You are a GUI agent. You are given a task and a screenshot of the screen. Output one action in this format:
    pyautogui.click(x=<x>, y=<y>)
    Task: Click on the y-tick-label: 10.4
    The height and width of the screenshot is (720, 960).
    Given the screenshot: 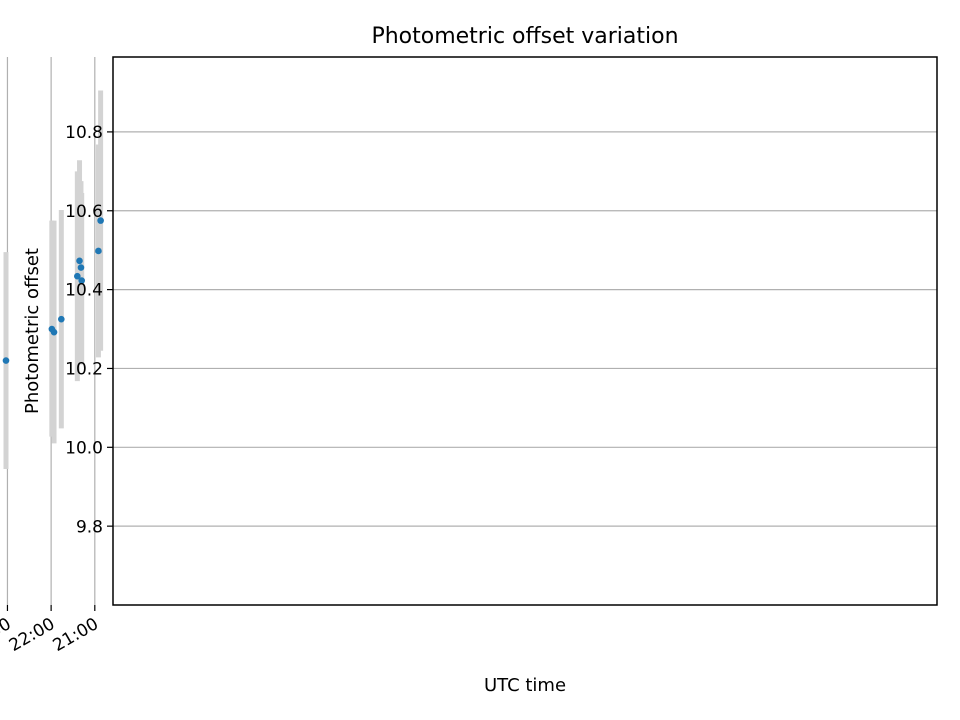 What is the action you would take?
    pyautogui.click(x=84, y=291)
    